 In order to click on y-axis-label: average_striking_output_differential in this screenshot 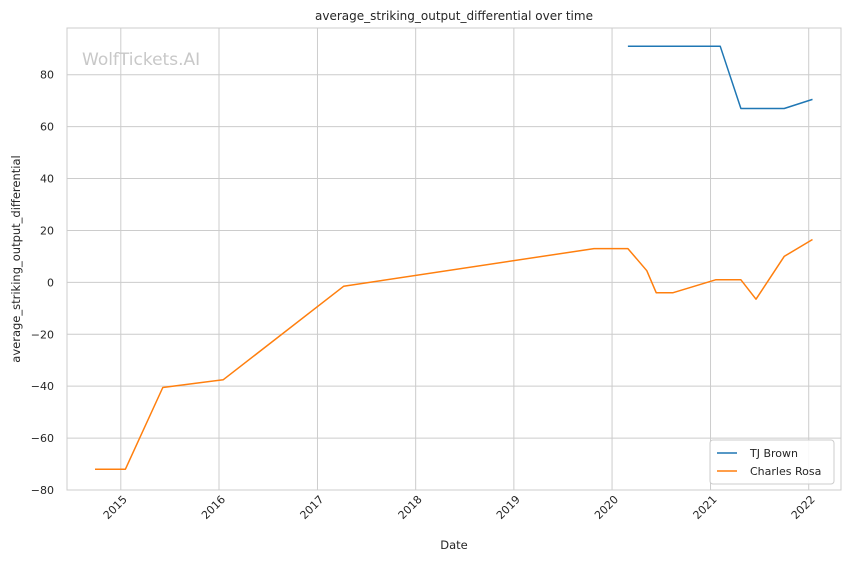, I will do `click(16, 258)`.